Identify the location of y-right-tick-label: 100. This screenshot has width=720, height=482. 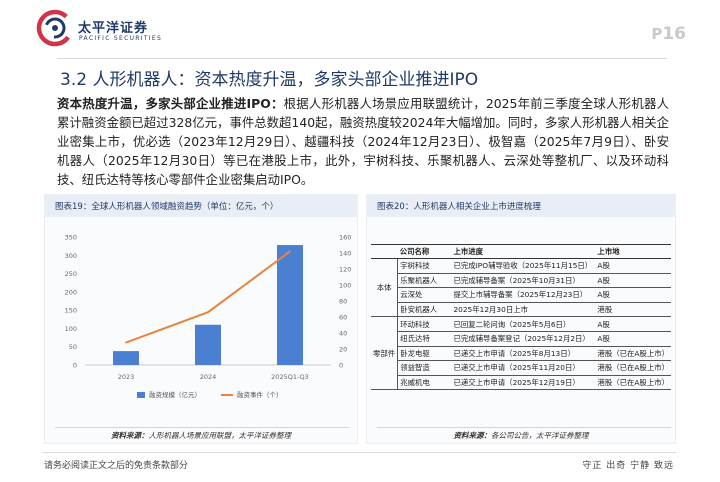
(345, 286).